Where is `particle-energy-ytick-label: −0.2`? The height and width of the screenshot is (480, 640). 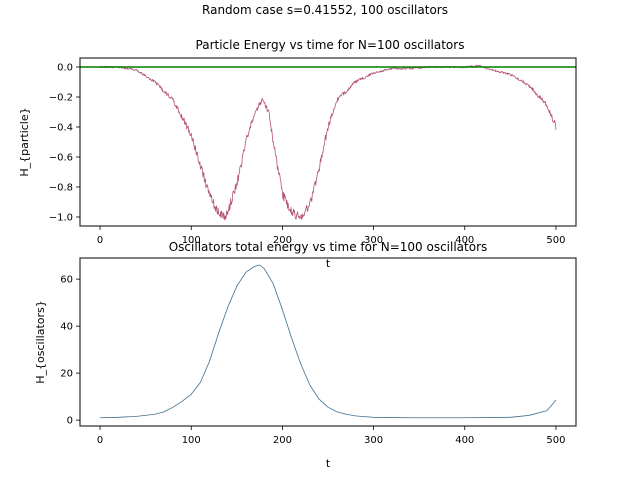
particle-energy-ytick-label: −0.2 is located at coordinates (61, 98).